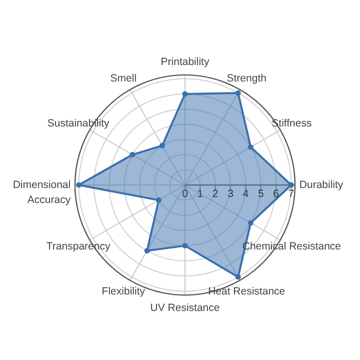 This screenshot has height=360, width=360. I want to click on spoke-label: Smell, so click(123, 78).